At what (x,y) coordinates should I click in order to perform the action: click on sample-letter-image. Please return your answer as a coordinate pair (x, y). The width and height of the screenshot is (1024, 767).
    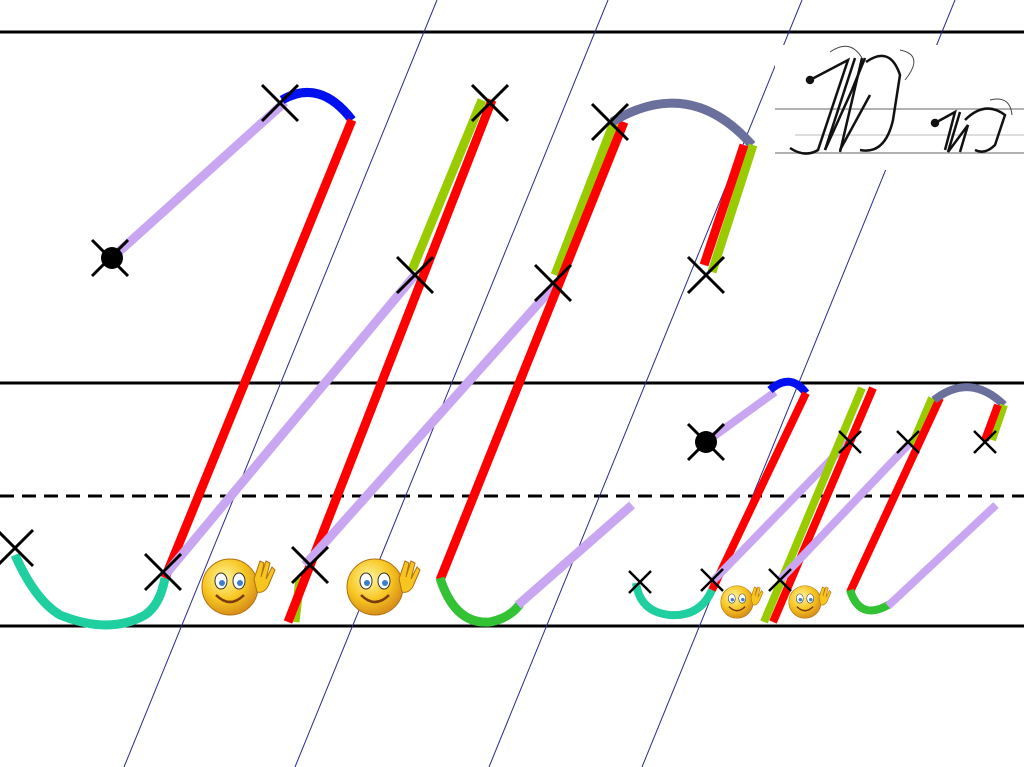
    Looking at the image, I should click on (899, 107).